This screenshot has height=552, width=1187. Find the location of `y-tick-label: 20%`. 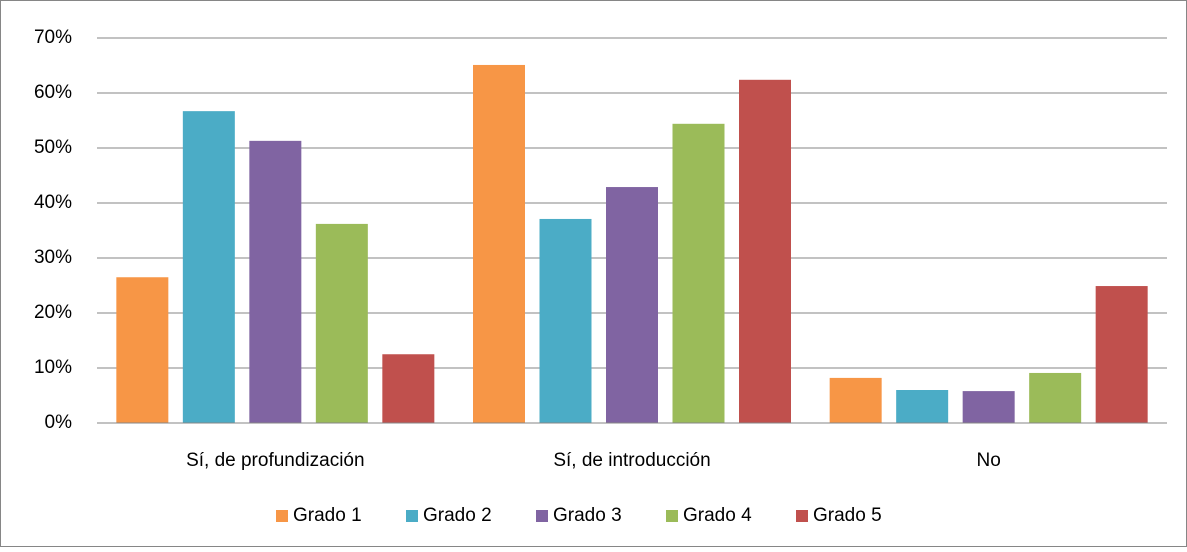

y-tick-label: 20% is located at coordinates (53, 312).